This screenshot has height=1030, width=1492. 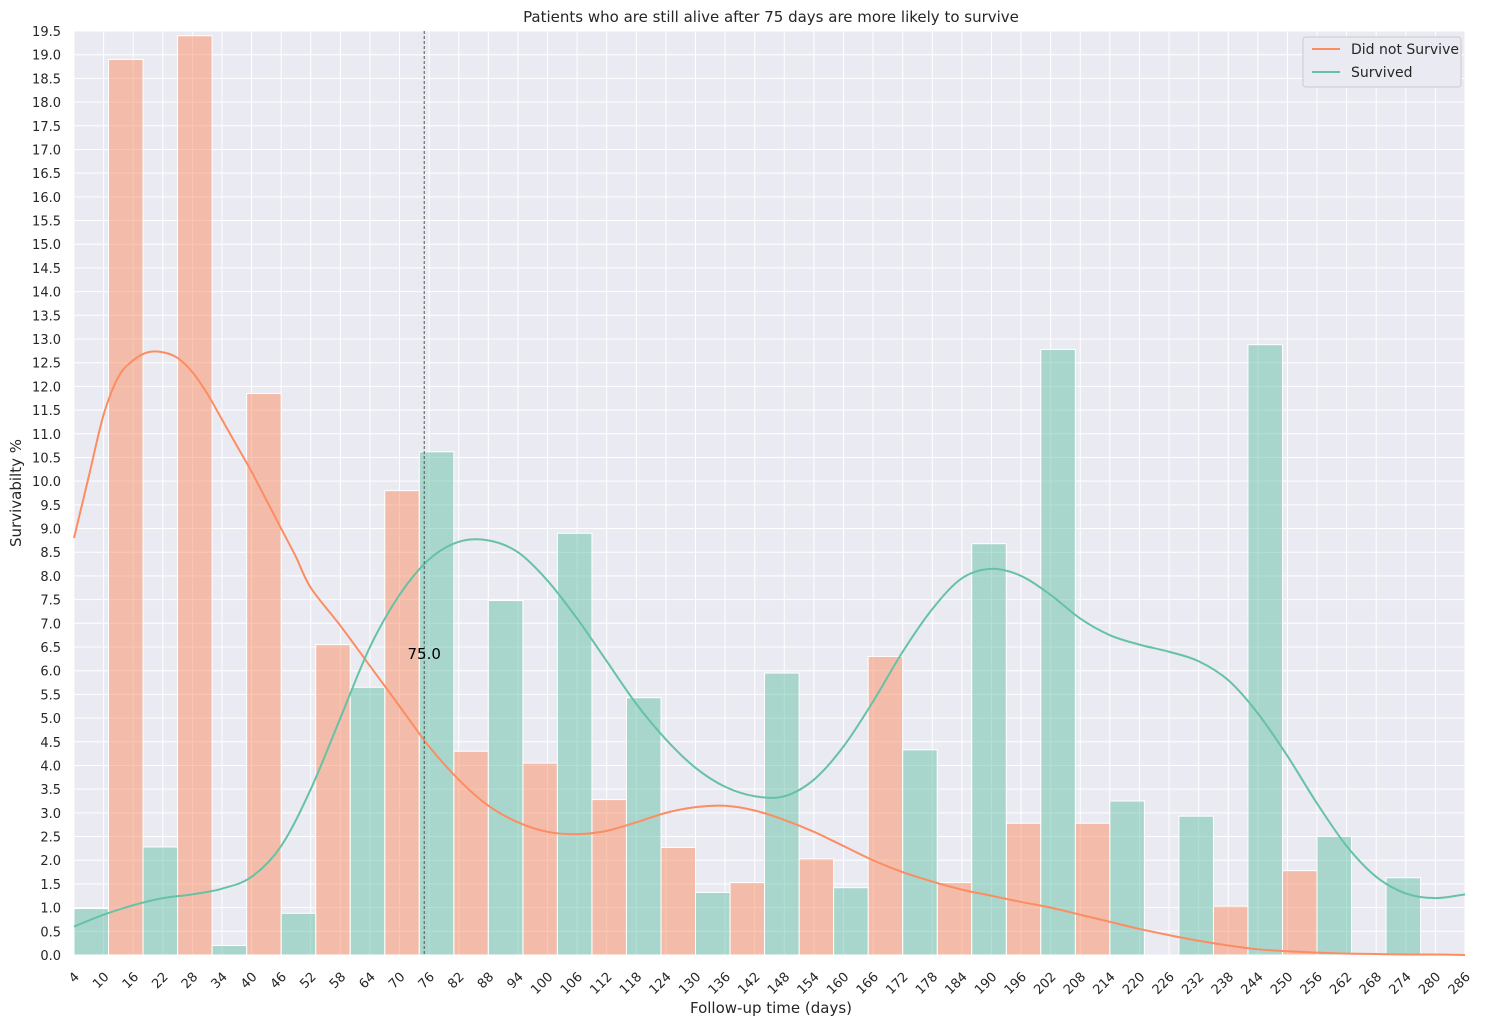 What do you see at coordinates (50, 553) in the screenshot?
I see `y-tick-label: 8.5` at bounding box center [50, 553].